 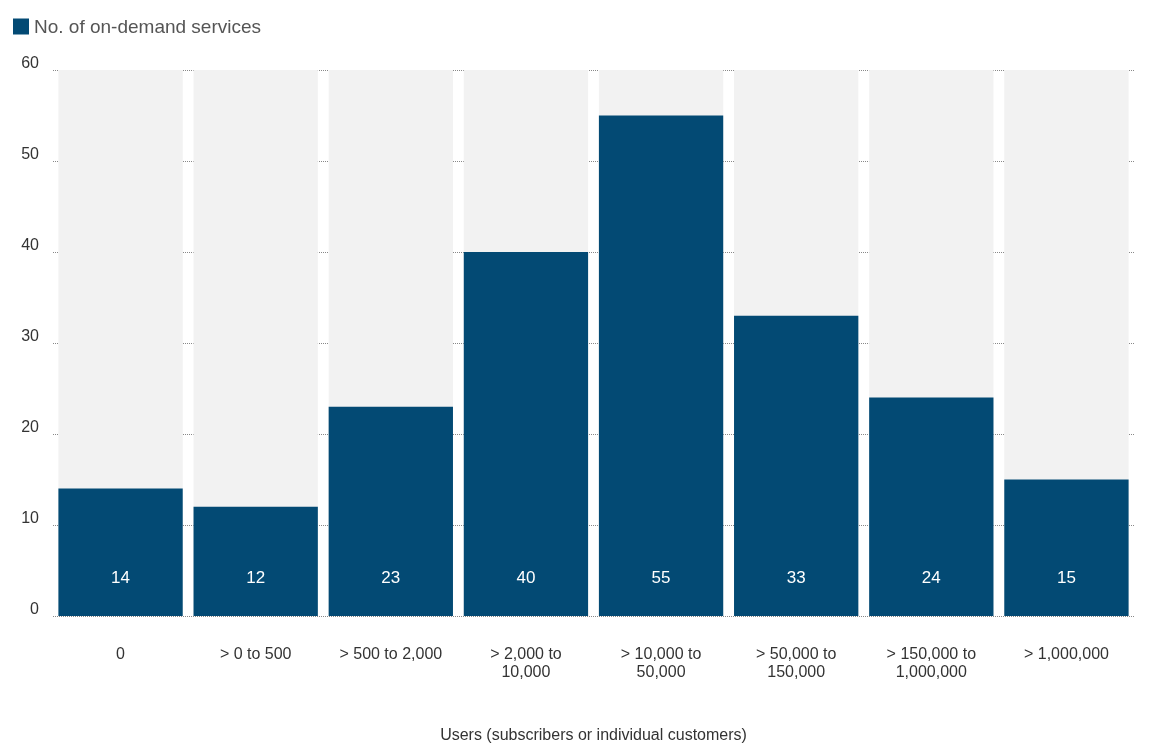 What do you see at coordinates (30, 153) in the screenshot?
I see `y-tick-label: 50` at bounding box center [30, 153].